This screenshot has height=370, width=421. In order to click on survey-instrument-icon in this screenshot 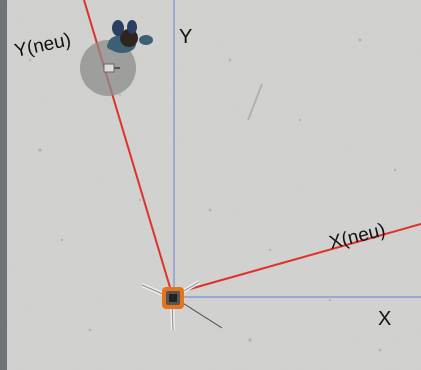, I will do `click(182, 305)`.